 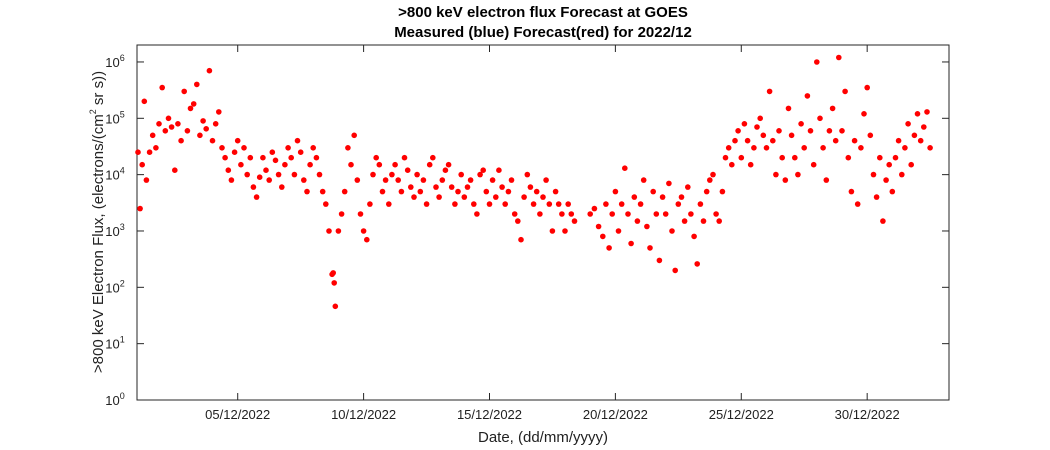 I want to click on x-tick-label: 30/12/2022, so click(x=867, y=414).